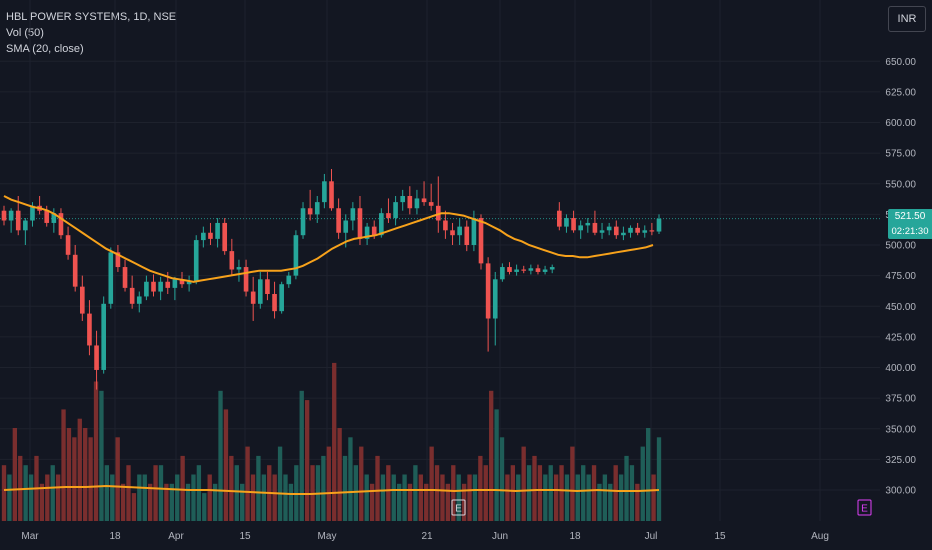  Describe the element at coordinates (900, 491) in the screenshot. I see `price-tick-label: 300.00` at that location.